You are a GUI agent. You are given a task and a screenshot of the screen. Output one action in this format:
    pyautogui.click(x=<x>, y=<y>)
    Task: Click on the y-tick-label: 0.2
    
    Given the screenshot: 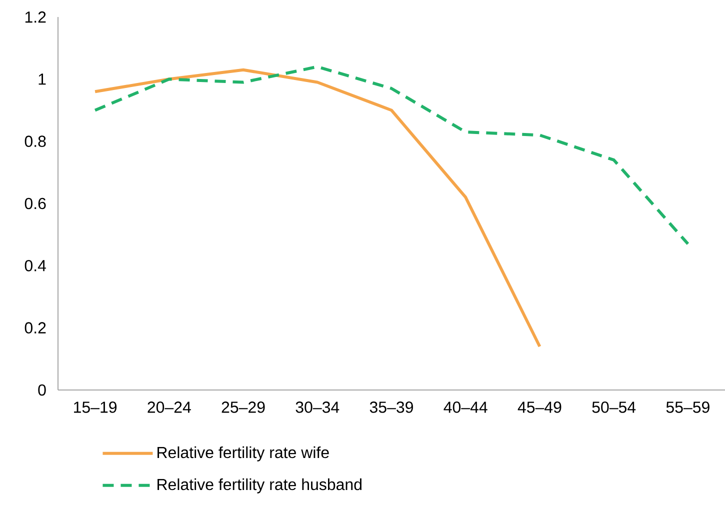 What is the action you would take?
    pyautogui.click(x=35, y=328)
    